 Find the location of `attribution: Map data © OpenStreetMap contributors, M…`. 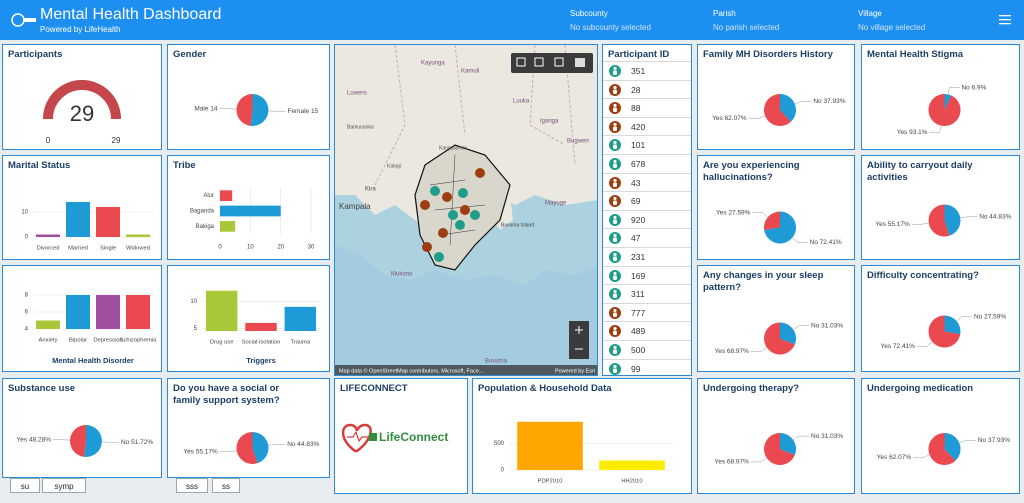

attribution: Map data © OpenStreetMap contributors, M… is located at coordinates (411, 370).